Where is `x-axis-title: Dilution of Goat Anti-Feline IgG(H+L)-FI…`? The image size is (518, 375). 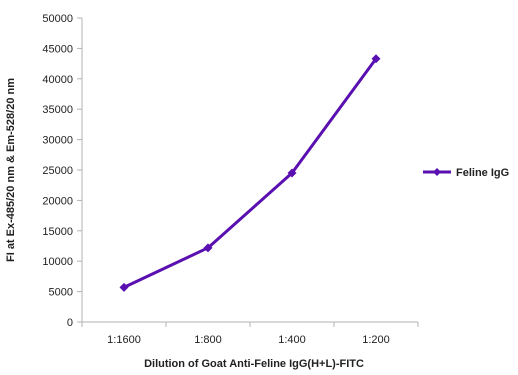 x-axis-title: Dilution of Goat Anti-Feline IgG(H+L)-FI… is located at coordinates (254, 364).